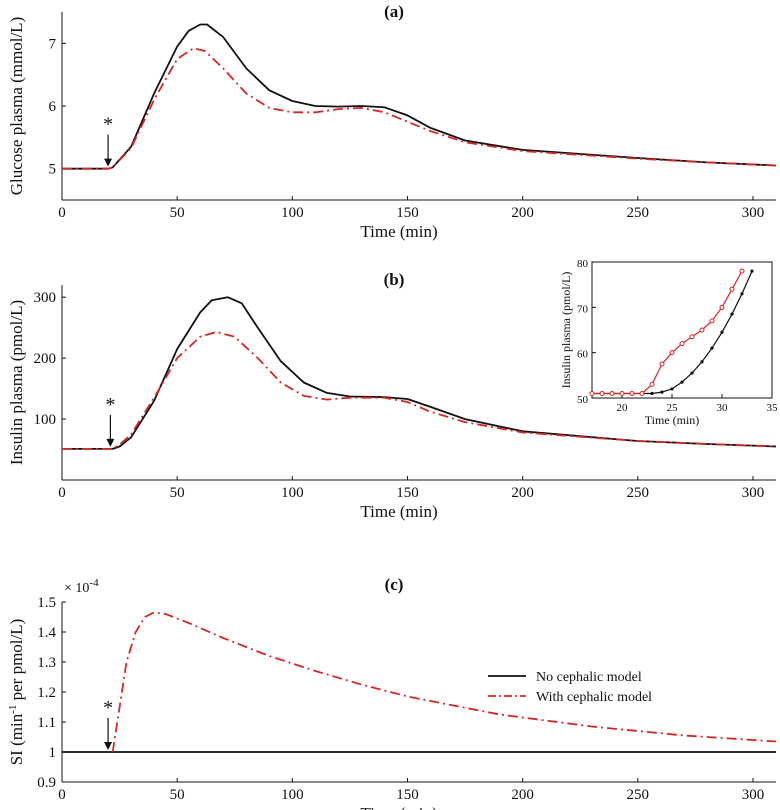 The width and height of the screenshot is (780, 810). What do you see at coordinates (53, 107) in the screenshot?
I see `y-tick-label: 6` at bounding box center [53, 107].